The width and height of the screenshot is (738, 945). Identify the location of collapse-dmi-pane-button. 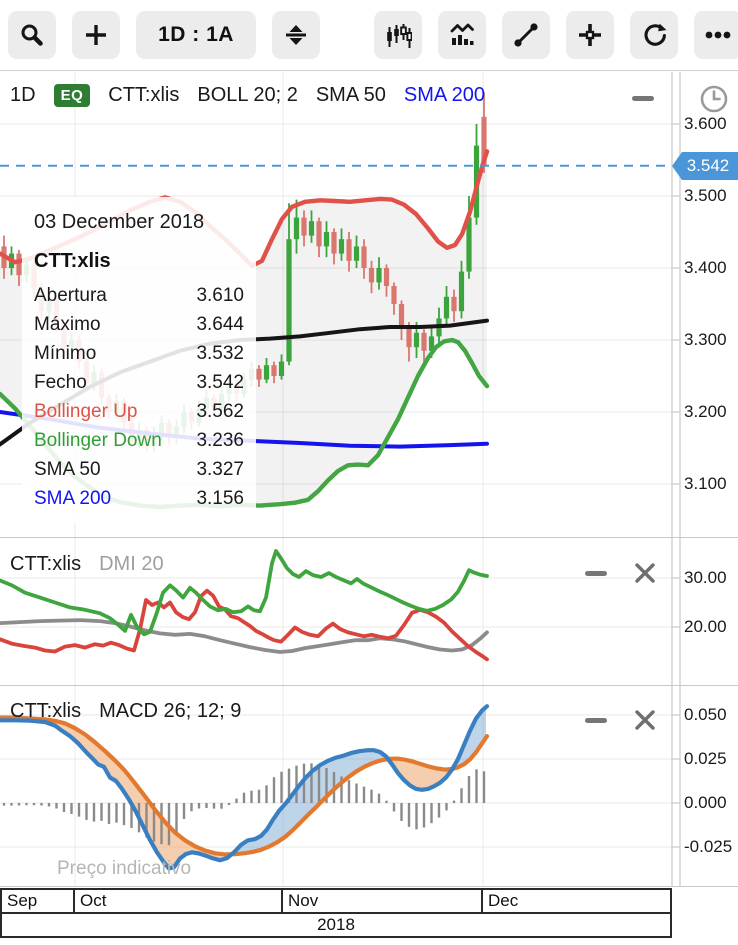
(596, 573).